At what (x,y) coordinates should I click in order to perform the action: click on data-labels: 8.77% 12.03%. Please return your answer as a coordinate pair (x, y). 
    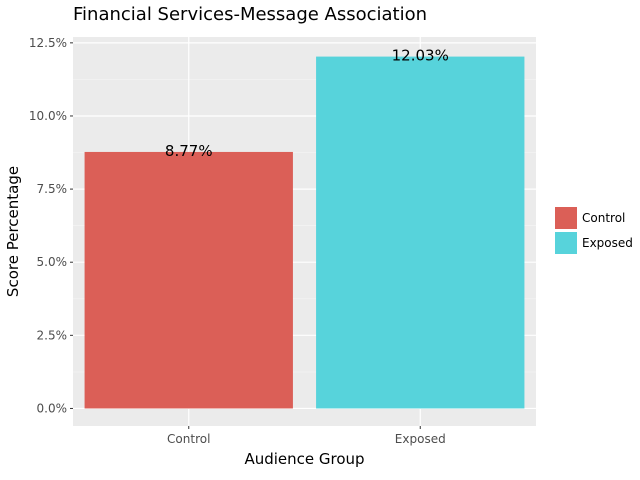
    Looking at the image, I should click on (307, 103).